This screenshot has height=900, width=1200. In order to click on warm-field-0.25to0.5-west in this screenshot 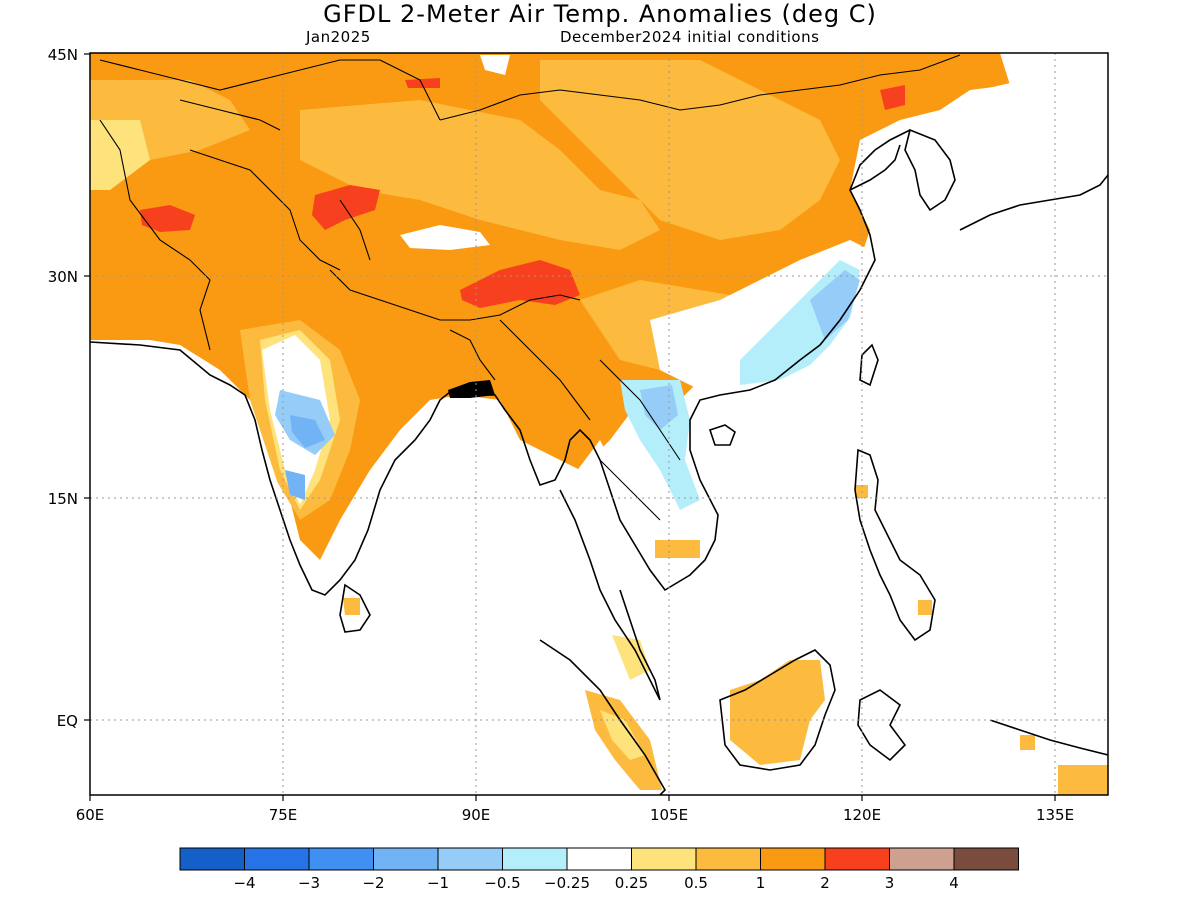, I will do `click(120, 155)`.